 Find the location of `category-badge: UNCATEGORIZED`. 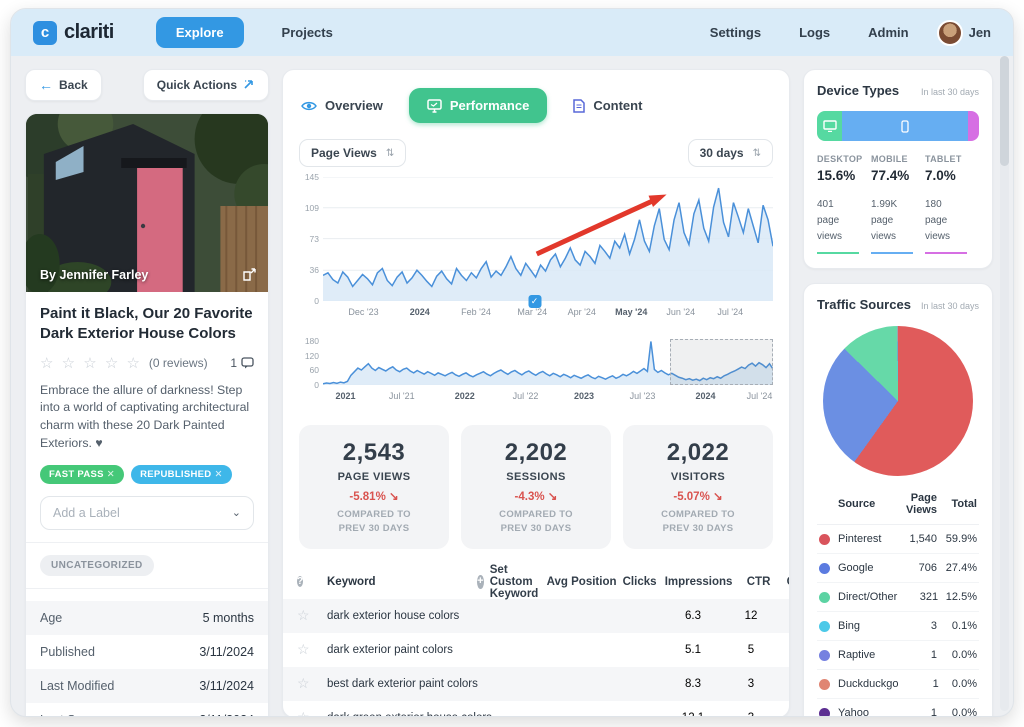

category-badge: UNCATEGORIZED is located at coordinates (97, 565).